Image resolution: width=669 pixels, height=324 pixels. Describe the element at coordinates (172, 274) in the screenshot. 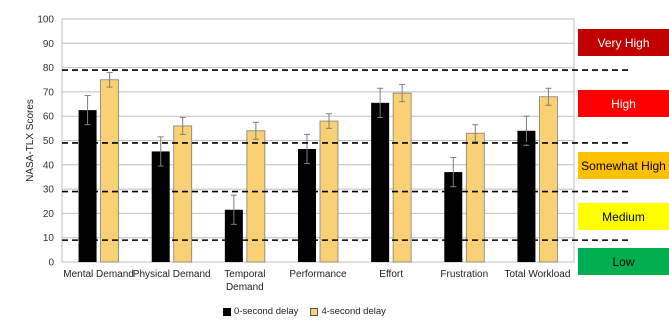

I see `x-tick-label: Physical Demand` at that location.